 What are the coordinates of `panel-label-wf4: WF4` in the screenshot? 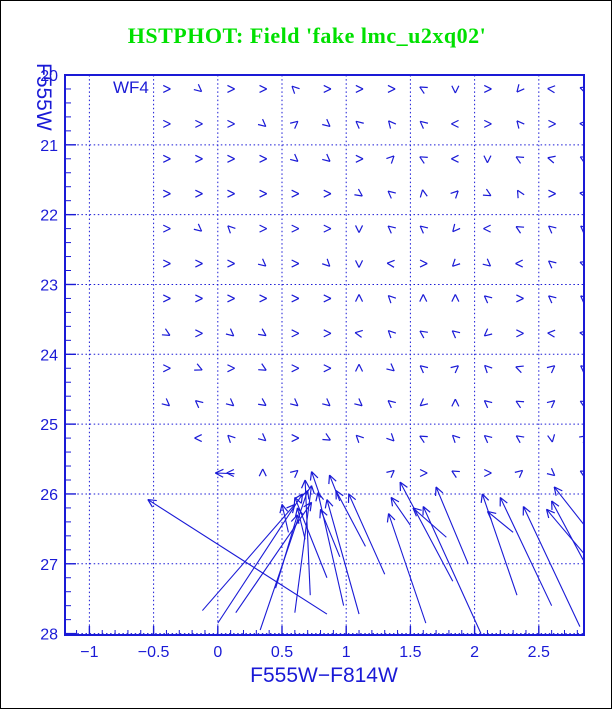 It's located at (131, 87).